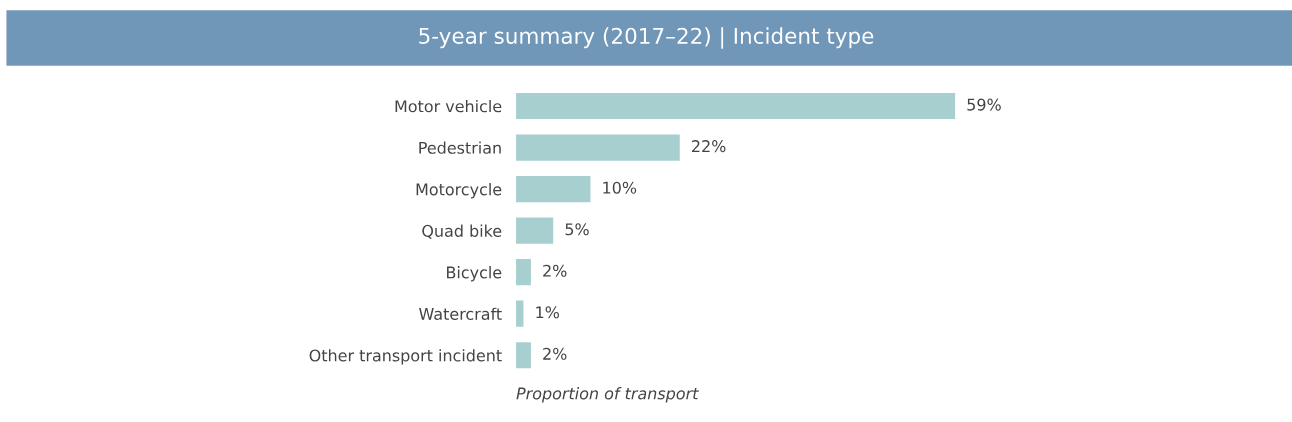 The width and height of the screenshot is (1292, 422). Describe the element at coordinates (474, 274) in the screenshot. I see `y-tick-label: Bicycle` at that location.